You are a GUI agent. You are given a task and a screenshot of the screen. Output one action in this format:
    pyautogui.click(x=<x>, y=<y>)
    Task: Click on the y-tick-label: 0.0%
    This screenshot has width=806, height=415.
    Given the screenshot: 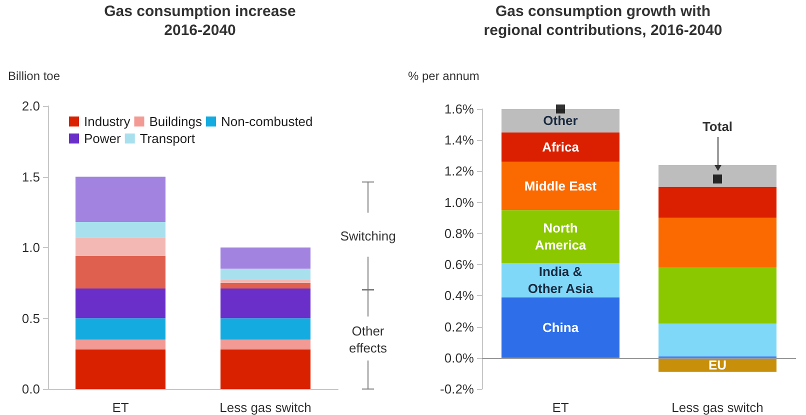 What is the action you would take?
    pyautogui.click(x=459, y=358)
    